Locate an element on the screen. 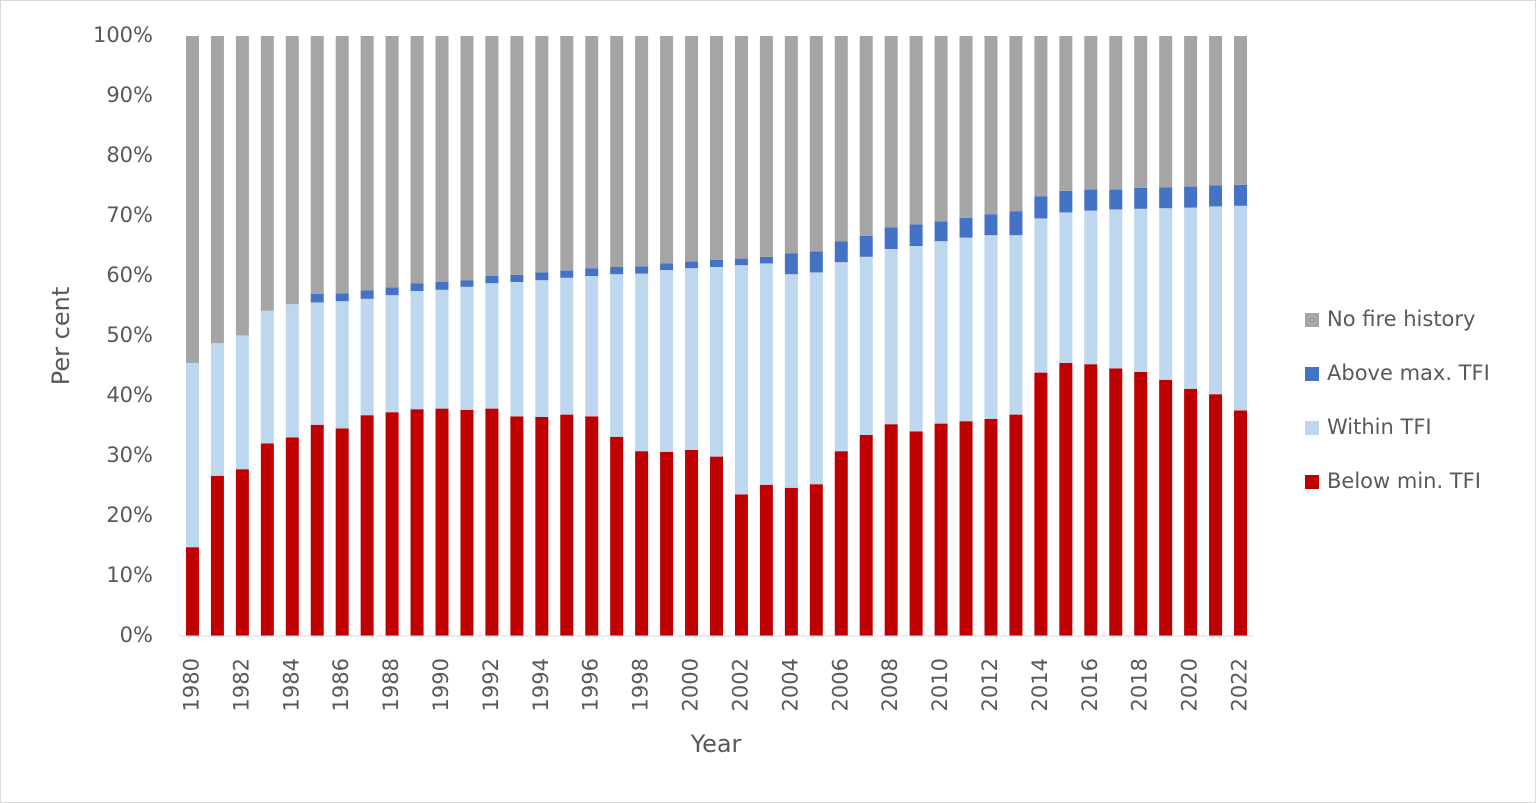 The image size is (1536, 803). x-tick-label: 2000 is located at coordinates (691, 684).